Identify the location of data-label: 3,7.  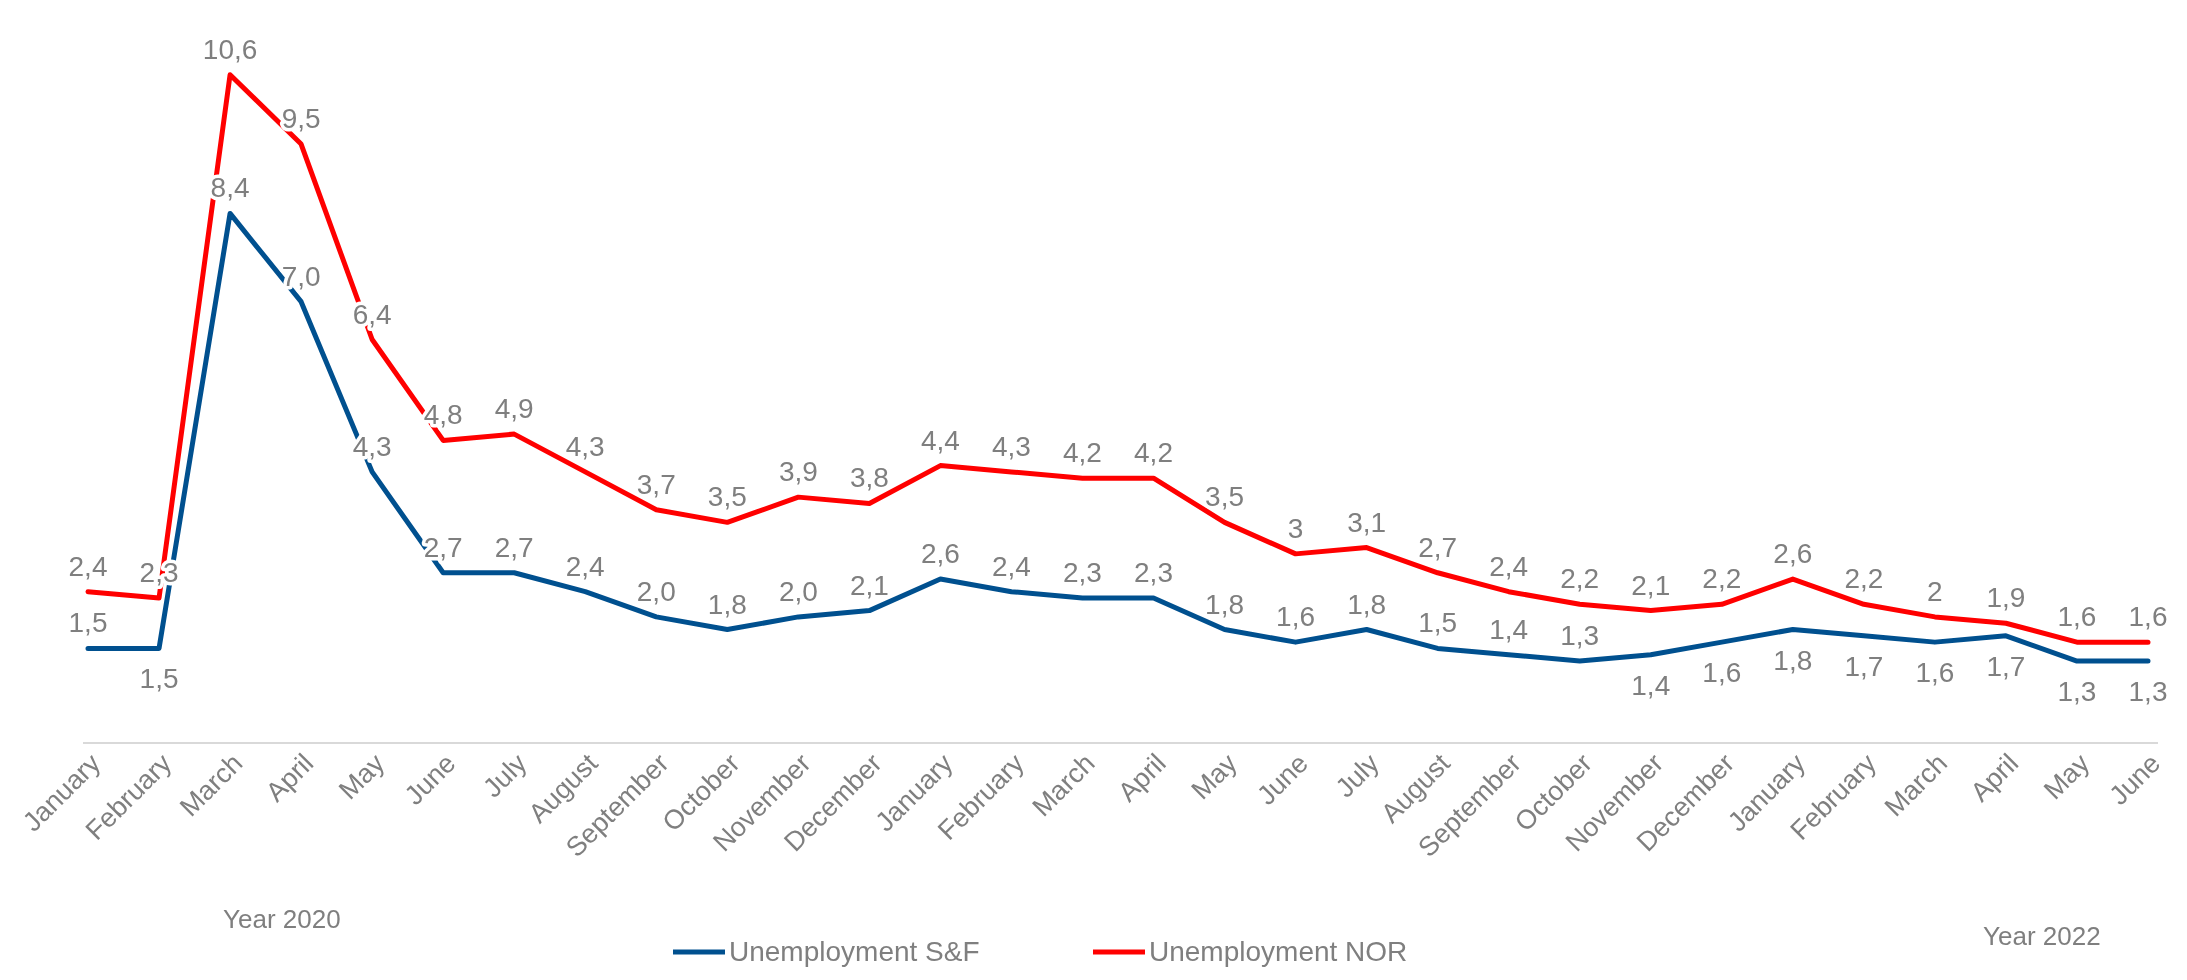
(656, 484).